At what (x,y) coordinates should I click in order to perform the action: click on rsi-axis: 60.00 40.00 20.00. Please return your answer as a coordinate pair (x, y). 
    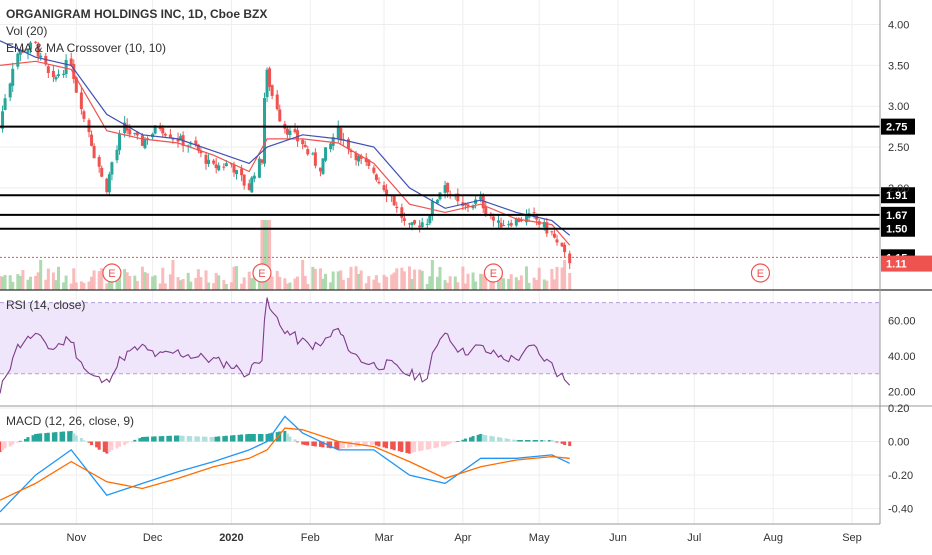
    Looking at the image, I should click on (902, 356).